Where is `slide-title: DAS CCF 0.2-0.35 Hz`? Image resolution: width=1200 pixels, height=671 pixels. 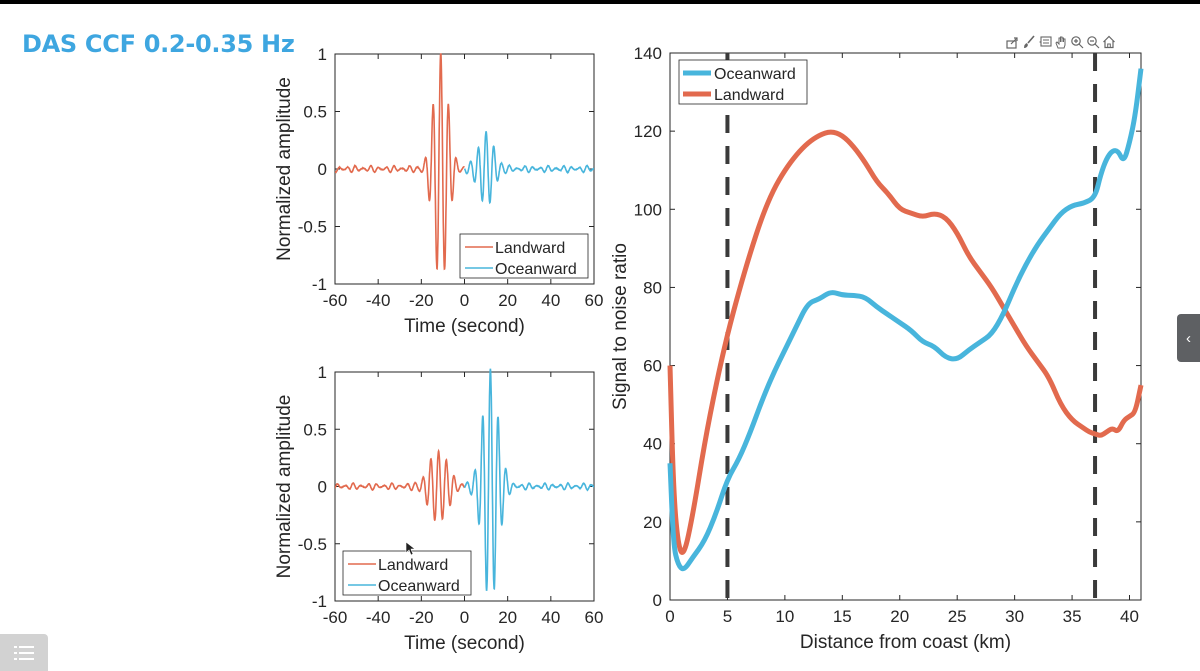 slide-title: DAS CCF 0.2-0.35 Hz is located at coordinates (158, 44).